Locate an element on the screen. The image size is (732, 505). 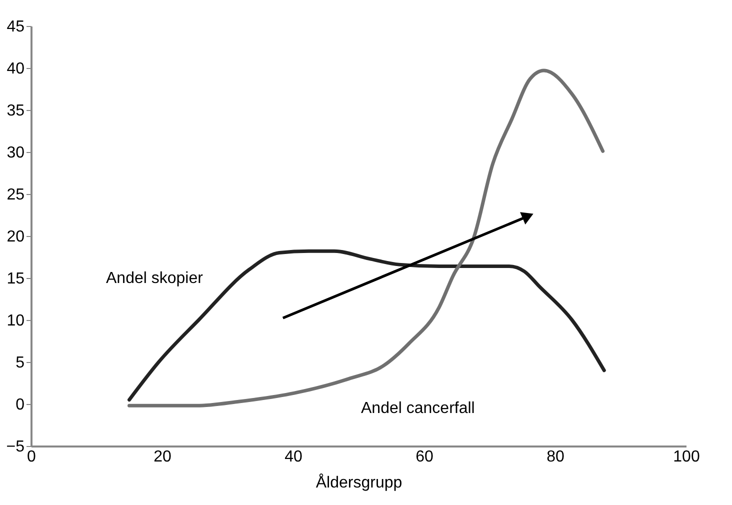
y-tick-label: 35 is located at coordinates (15, 111).